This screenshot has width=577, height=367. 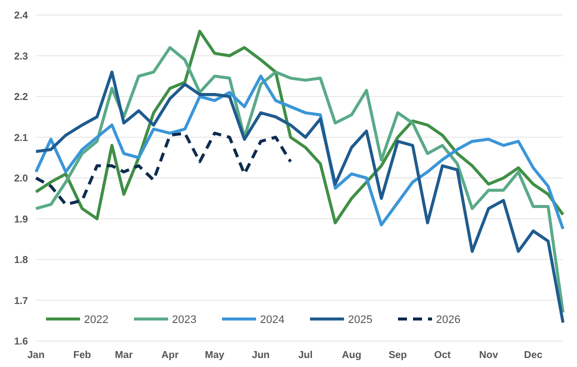 I want to click on x-tick-label: Sep, so click(x=397, y=355).